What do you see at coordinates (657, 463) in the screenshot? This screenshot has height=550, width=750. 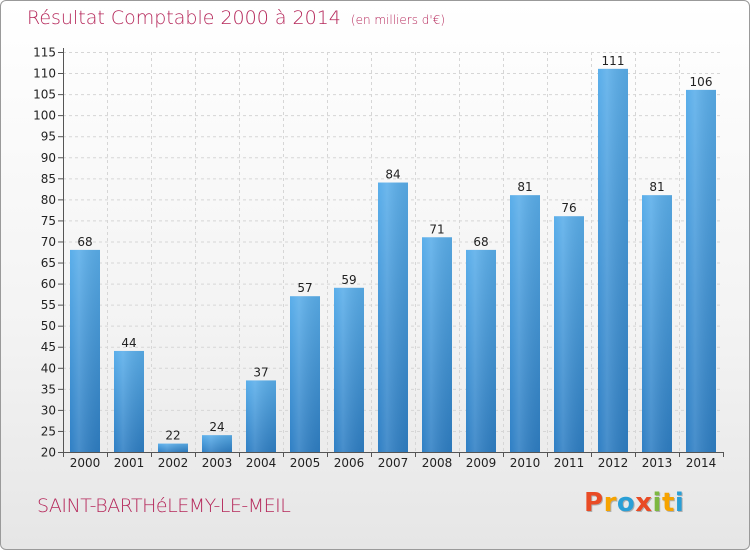 I see `x-tick-label: 2013` at bounding box center [657, 463].